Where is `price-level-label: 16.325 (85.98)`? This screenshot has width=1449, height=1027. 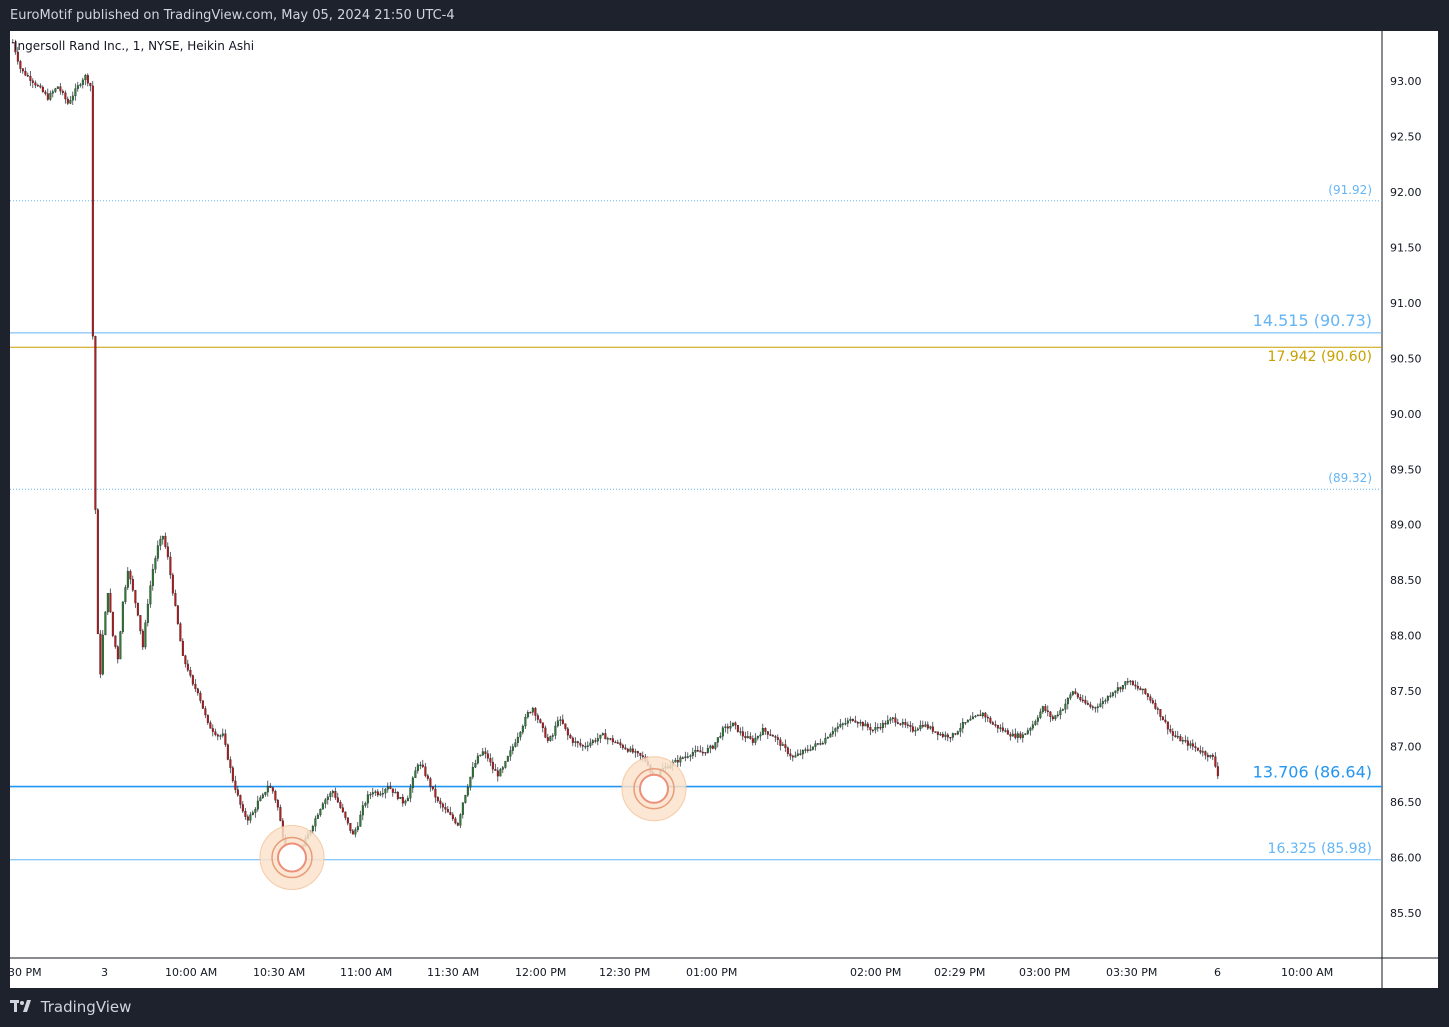
price-level-label: 16.325 (85.98) is located at coordinates (1320, 849).